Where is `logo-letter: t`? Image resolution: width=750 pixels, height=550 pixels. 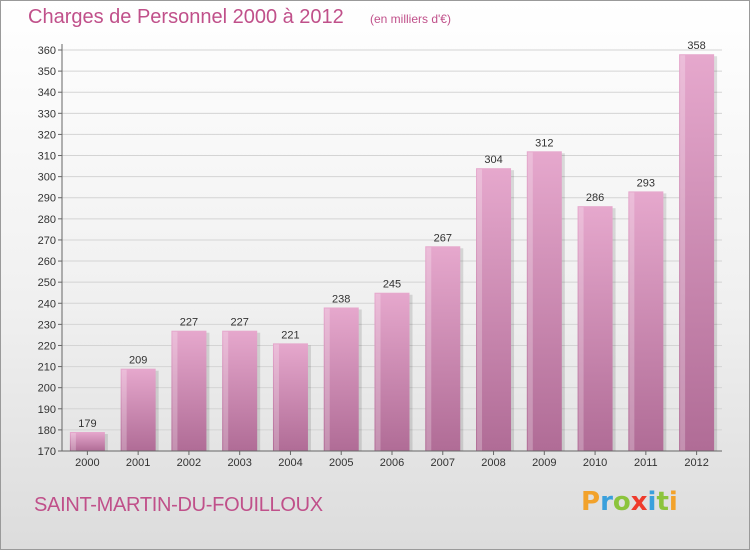 logo-letter: t is located at coordinates (662, 502).